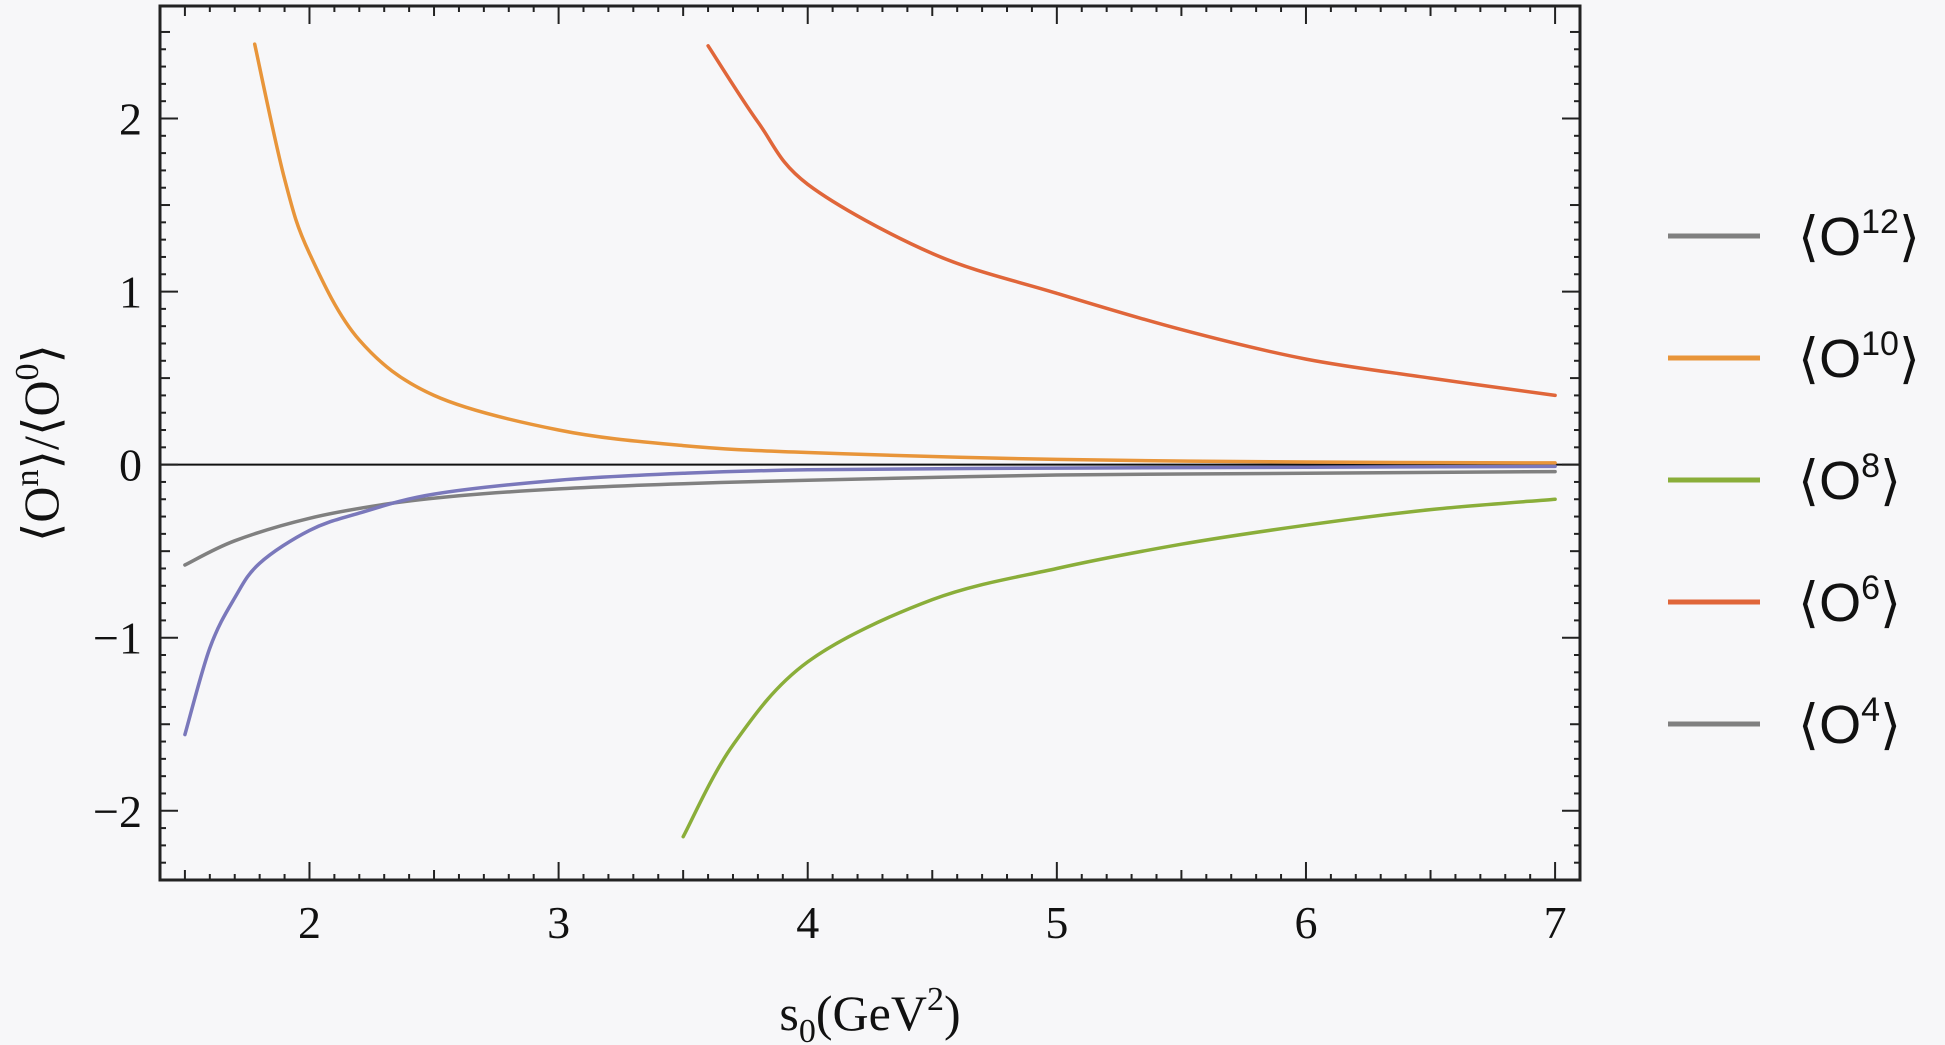 The height and width of the screenshot is (1045, 1945). I want to click on legend-label-2: ⟨O8⟩, so click(1849, 479).